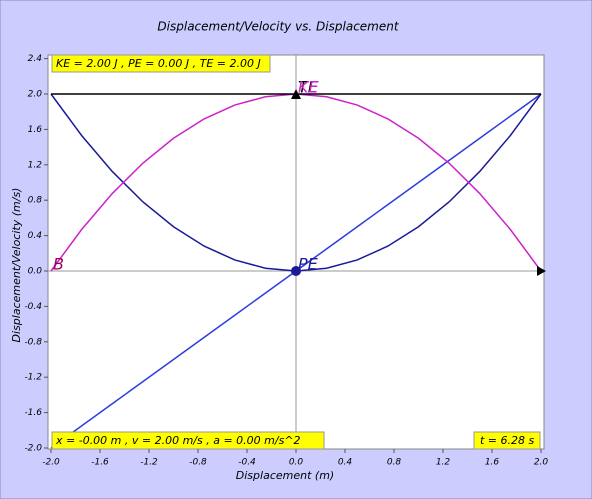  What do you see at coordinates (35, 130) in the screenshot?
I see `y-tick-label: 1.6` at bounding box center [35, 130].